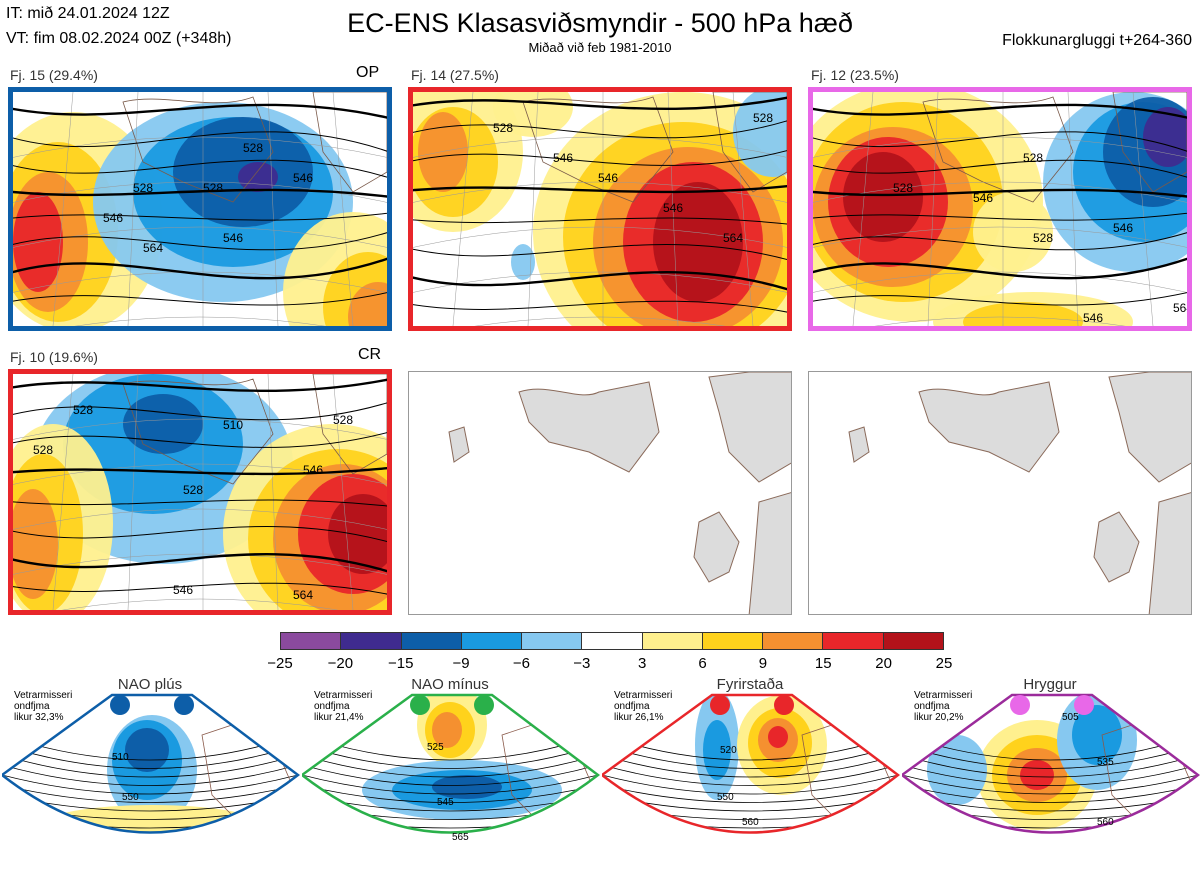 This screenshot has width=1200, height=874. Describe the element at coordinates (702, 663) in the screenshot. I see `colorbar-tick-label: 6` at that location.